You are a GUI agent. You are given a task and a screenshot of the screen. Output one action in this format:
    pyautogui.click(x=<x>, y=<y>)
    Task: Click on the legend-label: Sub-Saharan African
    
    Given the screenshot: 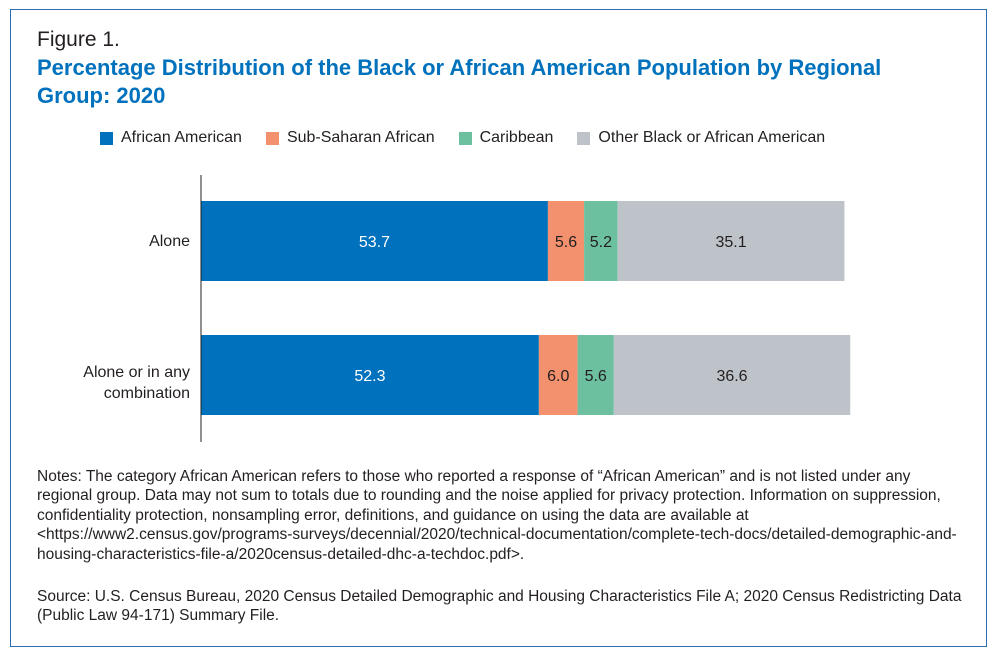 What is the action you would take?
    pyautogui.click(x=360, y=137)
    